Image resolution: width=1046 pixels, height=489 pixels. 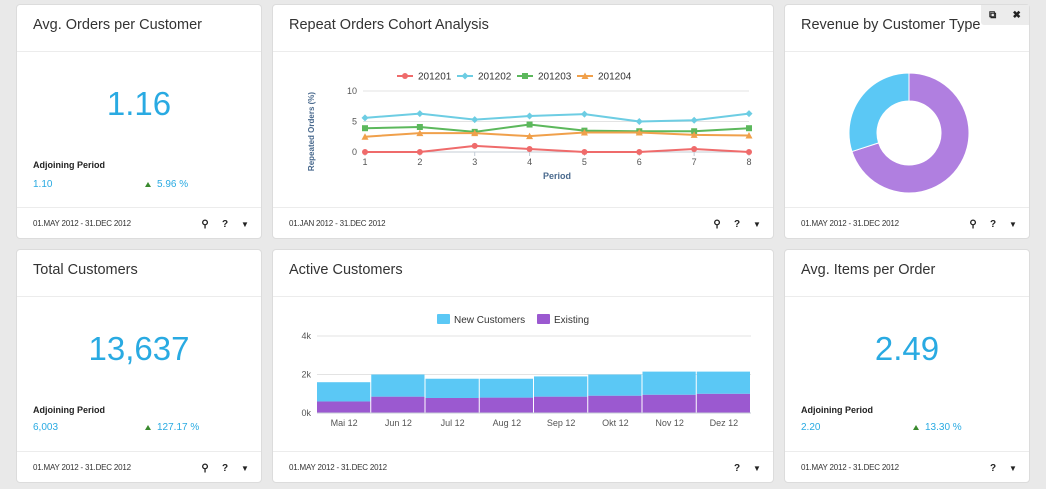 I want to click on x-tick-label: Dez 12, so click(x=724, y=423).